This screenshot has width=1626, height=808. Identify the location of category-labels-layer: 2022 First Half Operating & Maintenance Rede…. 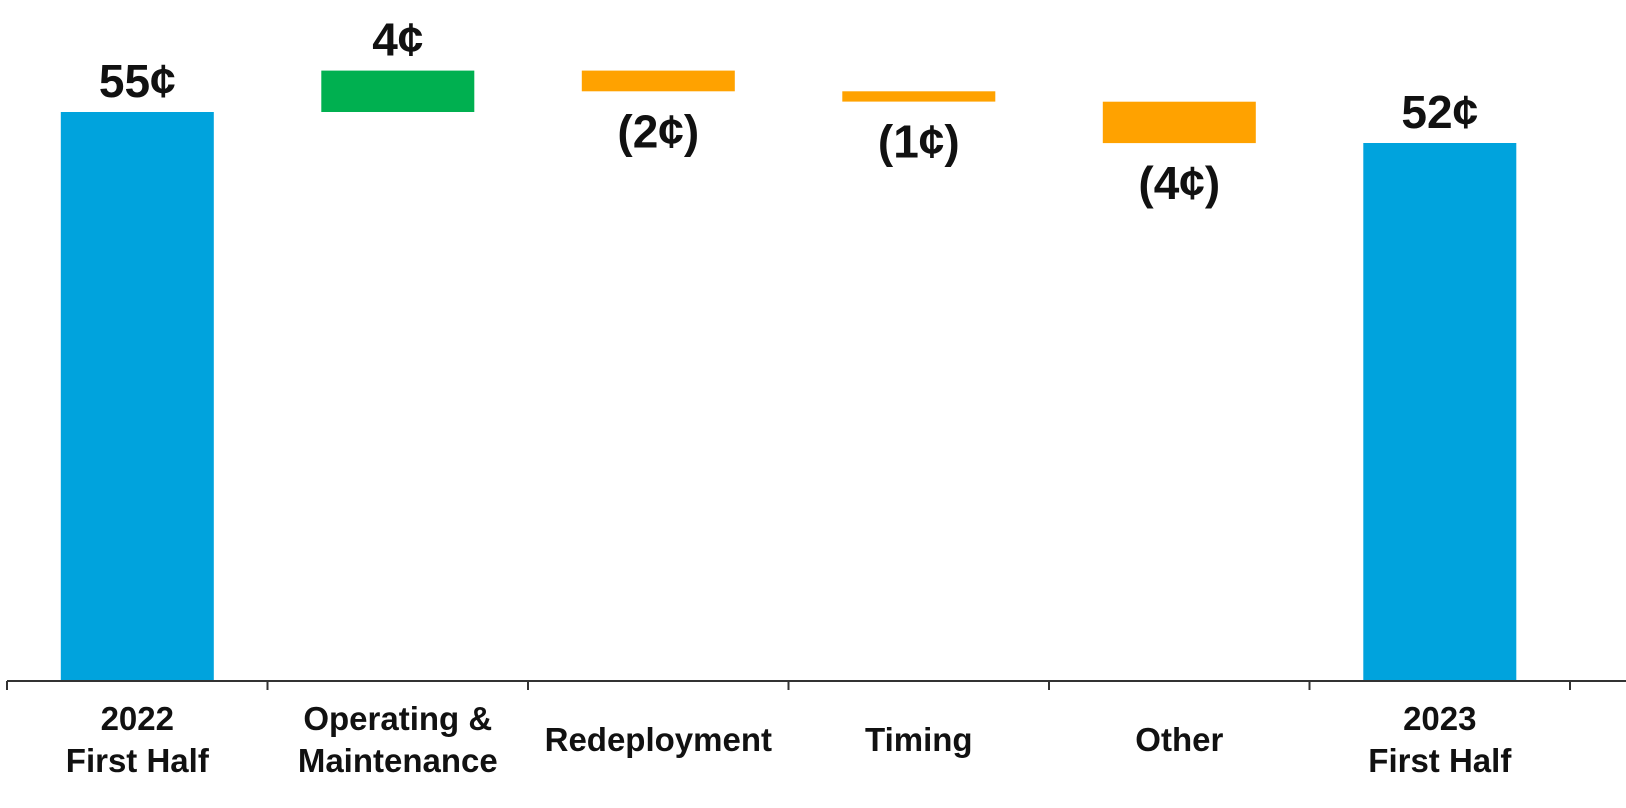
(789, 739).